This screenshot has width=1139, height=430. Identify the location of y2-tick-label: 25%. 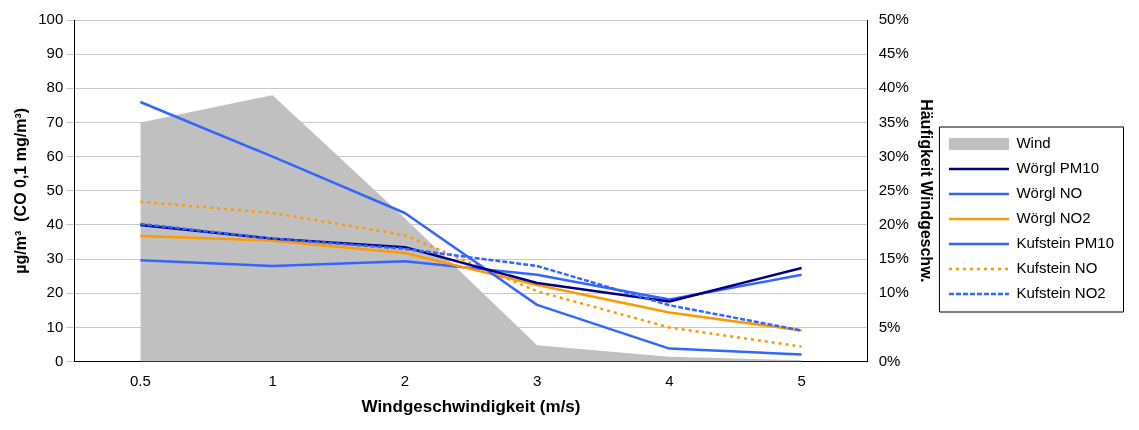
(893, 189).